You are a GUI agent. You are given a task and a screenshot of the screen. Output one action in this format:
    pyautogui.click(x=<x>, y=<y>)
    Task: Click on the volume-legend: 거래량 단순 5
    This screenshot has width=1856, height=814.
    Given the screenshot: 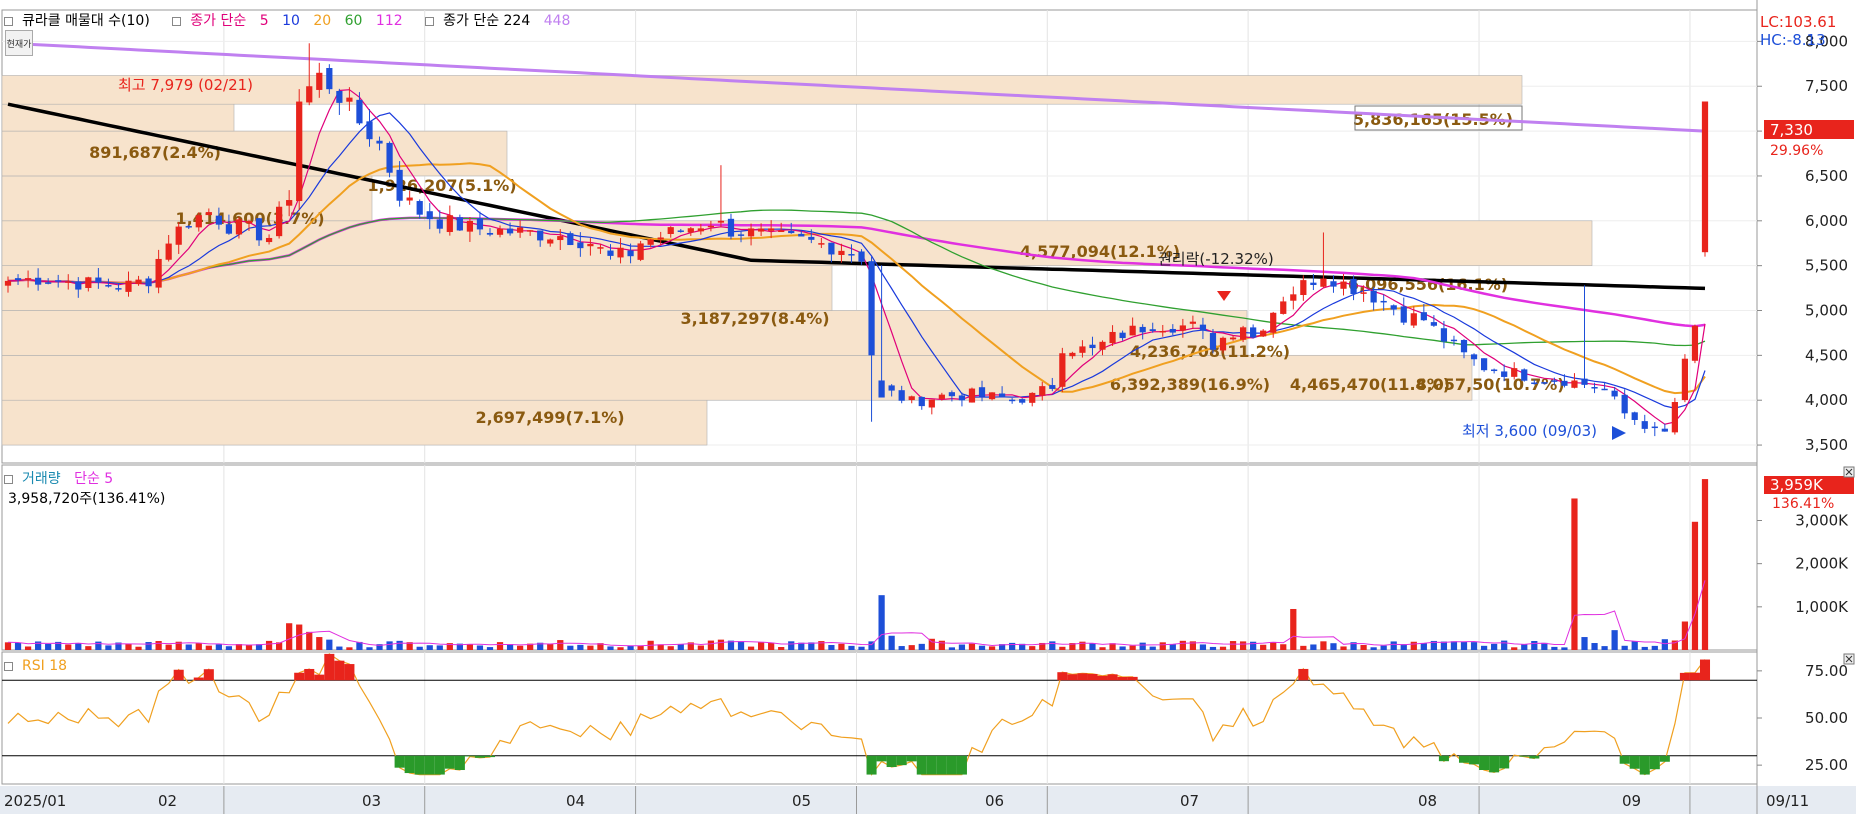 What is the action you would take?
    pyautogui.click(x=63, y=478)
    